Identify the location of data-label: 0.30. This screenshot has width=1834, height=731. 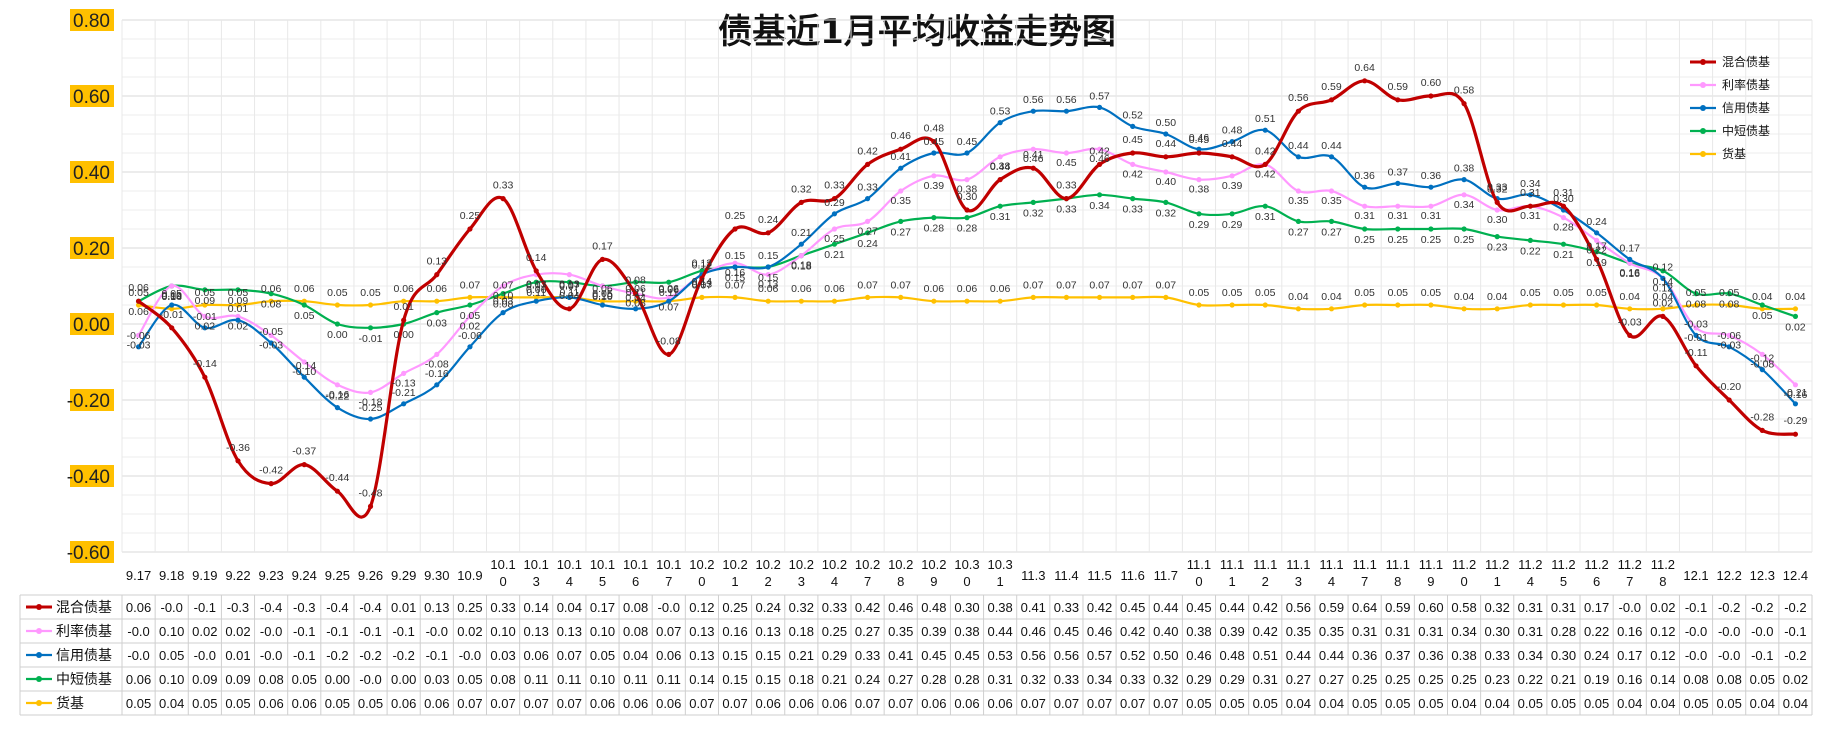
(1497, 220).